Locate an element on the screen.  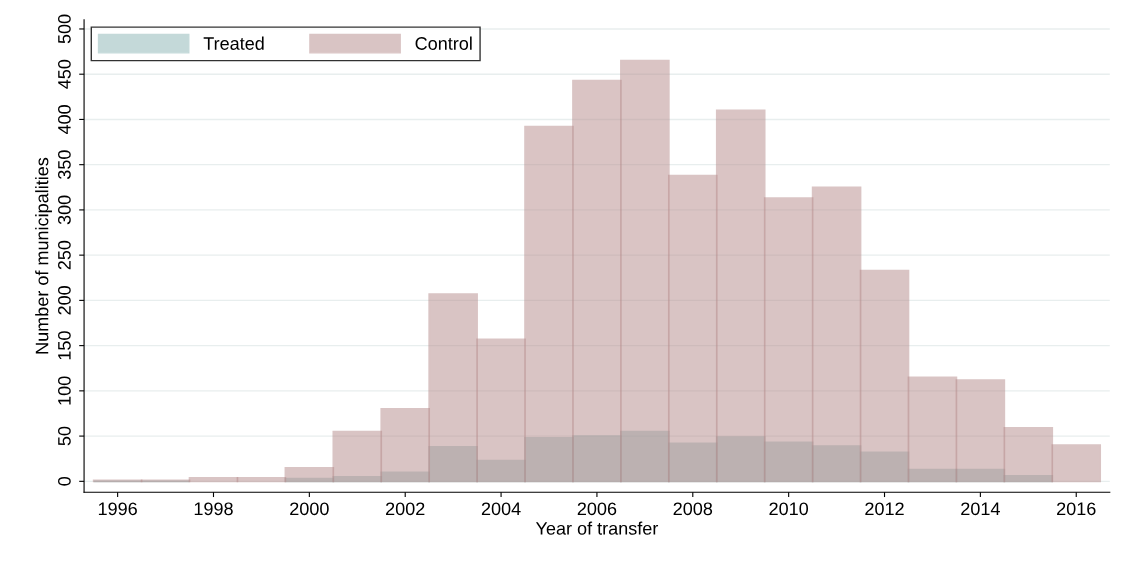
x-tick-label: 2014 is located at coordinates (980, 509).